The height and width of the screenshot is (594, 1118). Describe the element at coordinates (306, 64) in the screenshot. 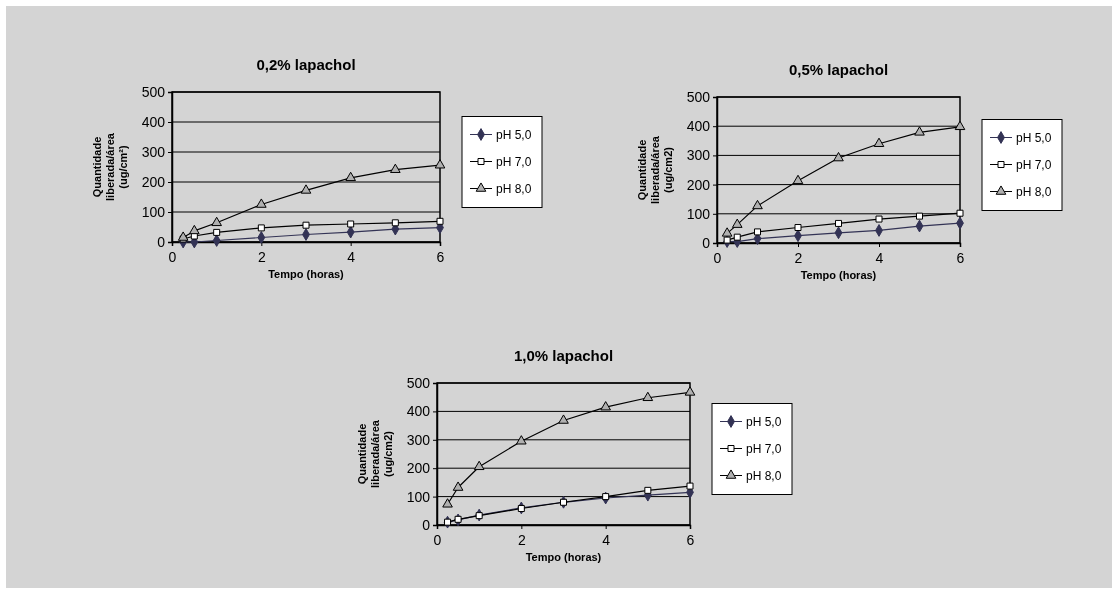

I see `chart-title: 0,2% lapachol` at that location.